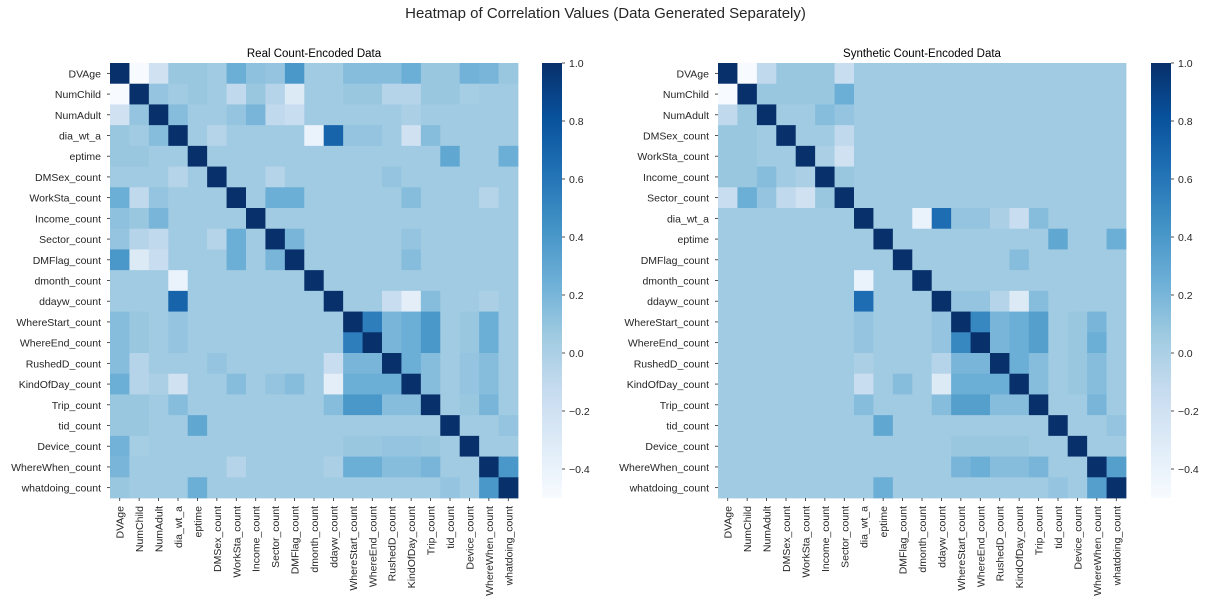  What do you see at coordinates (1185, 122) in the screenshot?
I see `colorbar-tick-label: 0.8` at bounding box center [1185, 122].